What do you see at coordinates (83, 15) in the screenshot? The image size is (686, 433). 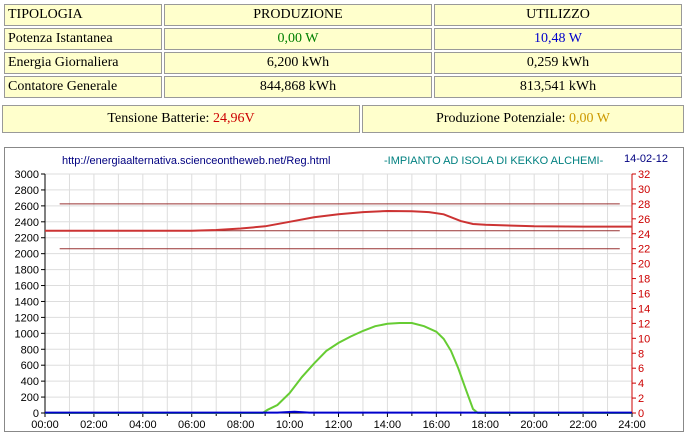 I see `header-tipologia: TIPOLOGIA` at bounding box center [83, 15].